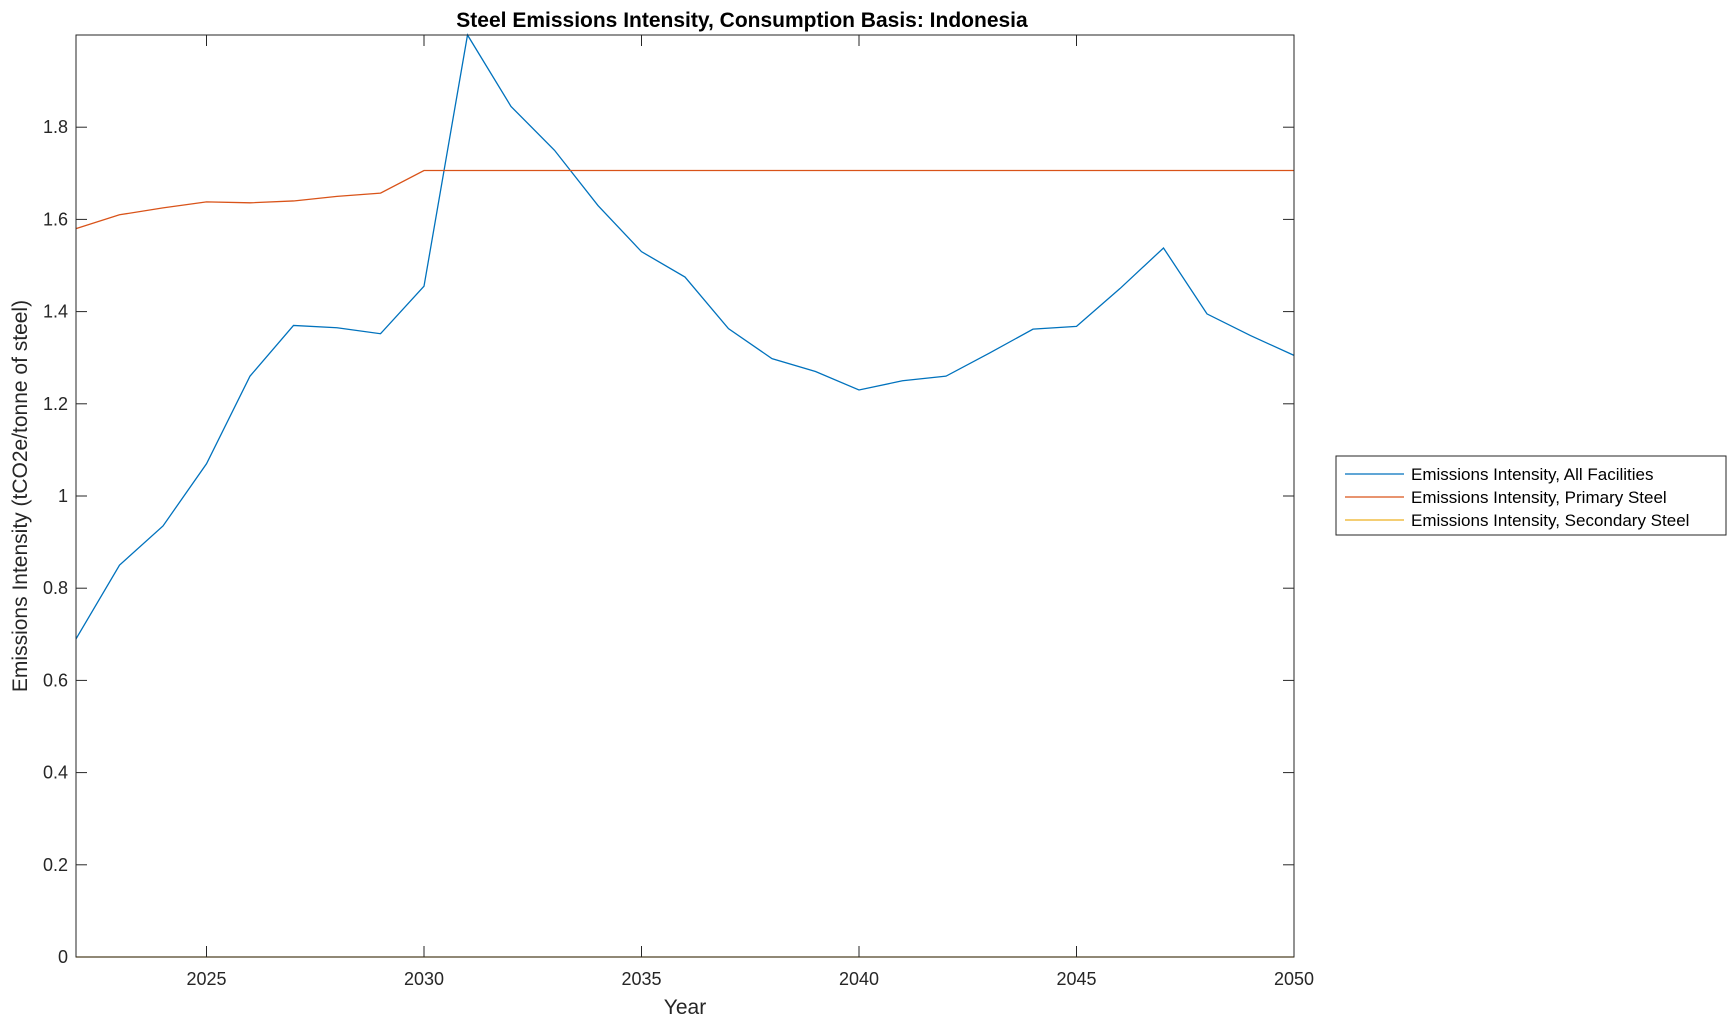 Image resolution: width=1734 pixels, height=1021 pixels. What do you see at coordinates (1532, 474) in the screenshot?
I see `legend-entry-all-facilities: Emissions Intensity, All Facilities` at bounding box center [1532, 474].